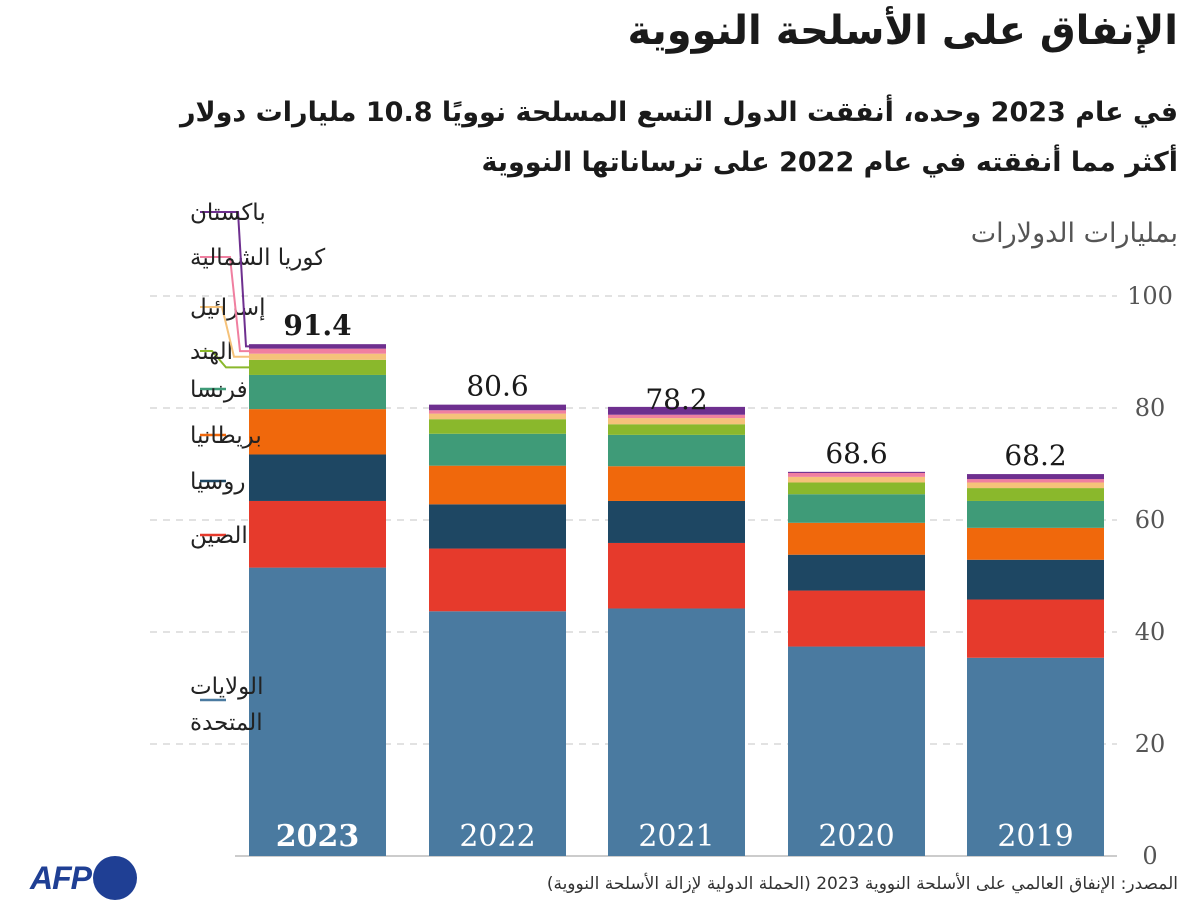 This screenshot has width=1200, height=919. Describe the element at coordinates (115, 878) in the screenshot. I see `afp-logo-dot-icon` at that location.